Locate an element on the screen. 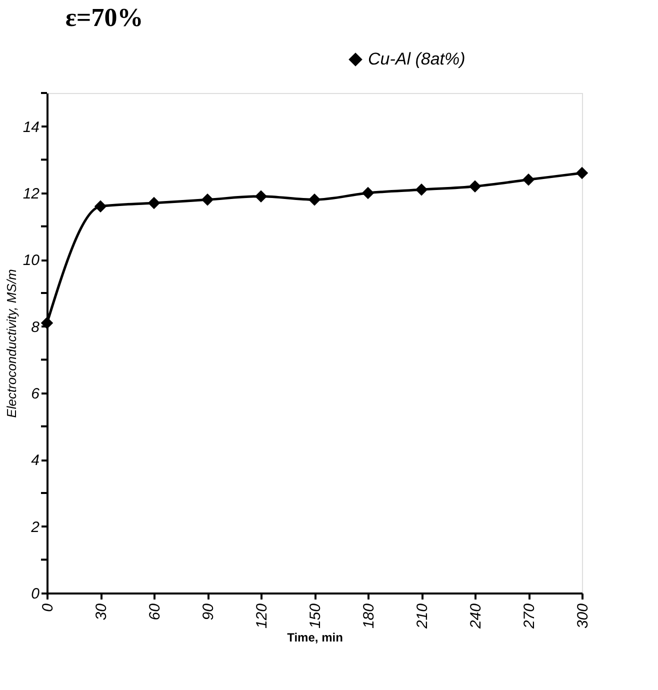  x-tick-label: 30 is located at coordinates (101, 611).